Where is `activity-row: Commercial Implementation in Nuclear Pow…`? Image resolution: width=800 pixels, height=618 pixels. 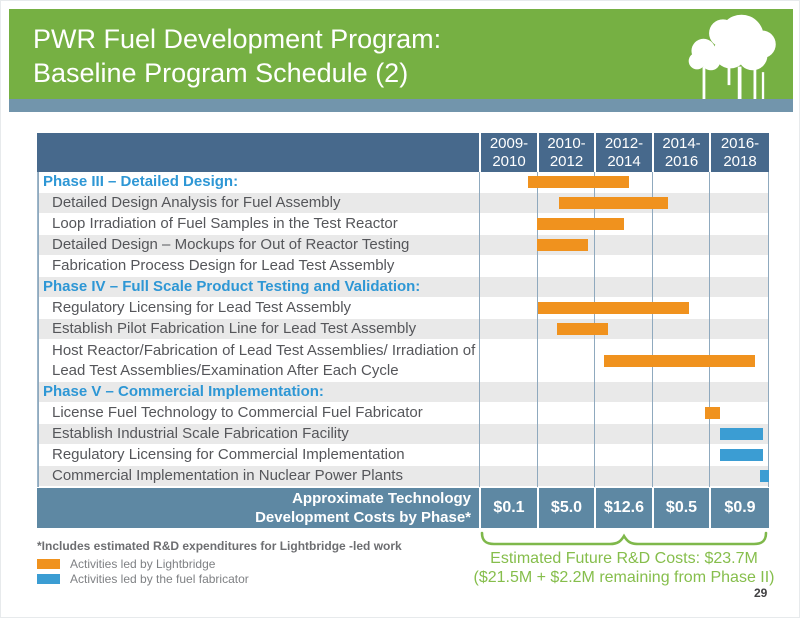 activity-row: Commercial Implementation in Nuclear Pow… is located at coordinates (403, 476).